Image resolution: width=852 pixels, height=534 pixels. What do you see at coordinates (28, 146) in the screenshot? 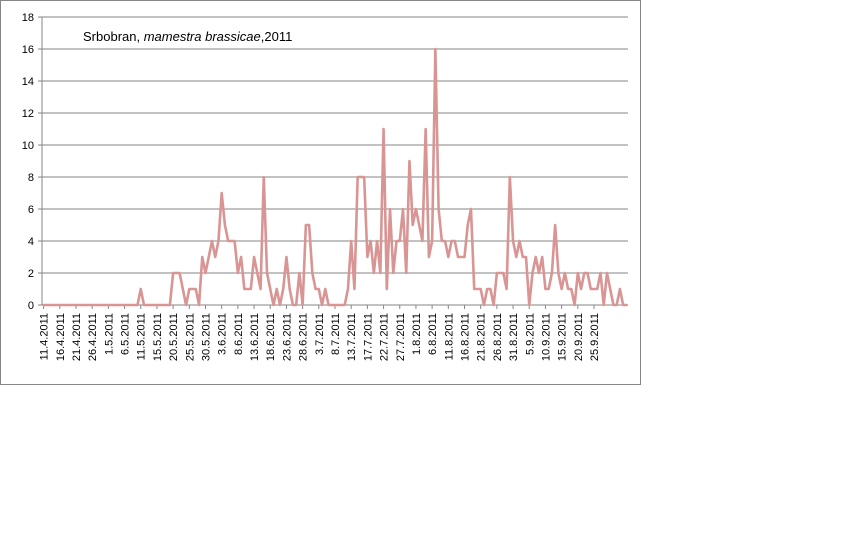
I see `y-tick-label: 10` at bounding box center [28, 146].